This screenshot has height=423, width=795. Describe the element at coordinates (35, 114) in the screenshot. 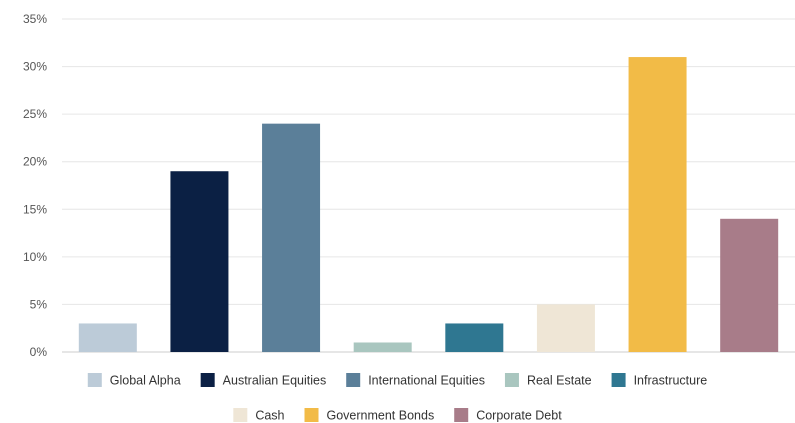

I see `y-tick-label: 25%` at that location.